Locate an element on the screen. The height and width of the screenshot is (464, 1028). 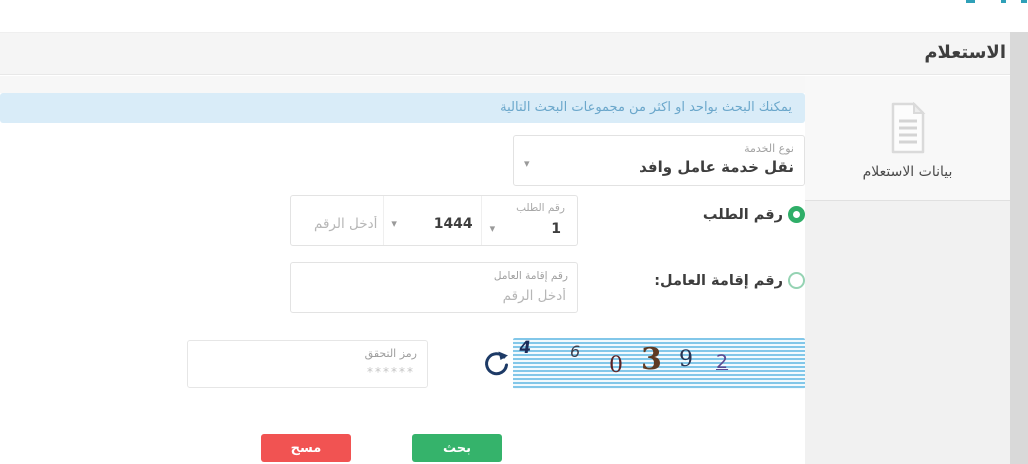
iqama-number-radio is located at coordinates (796, 280).